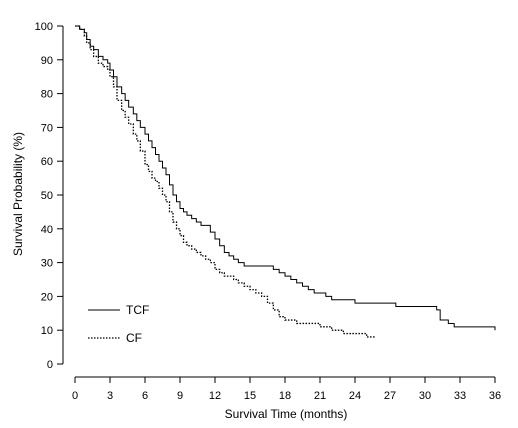 This screenshot has width=518, height=428. Describe the element at coordinates (47, 264) in the screenshot. I see `y-tick-label: 30` at that location.